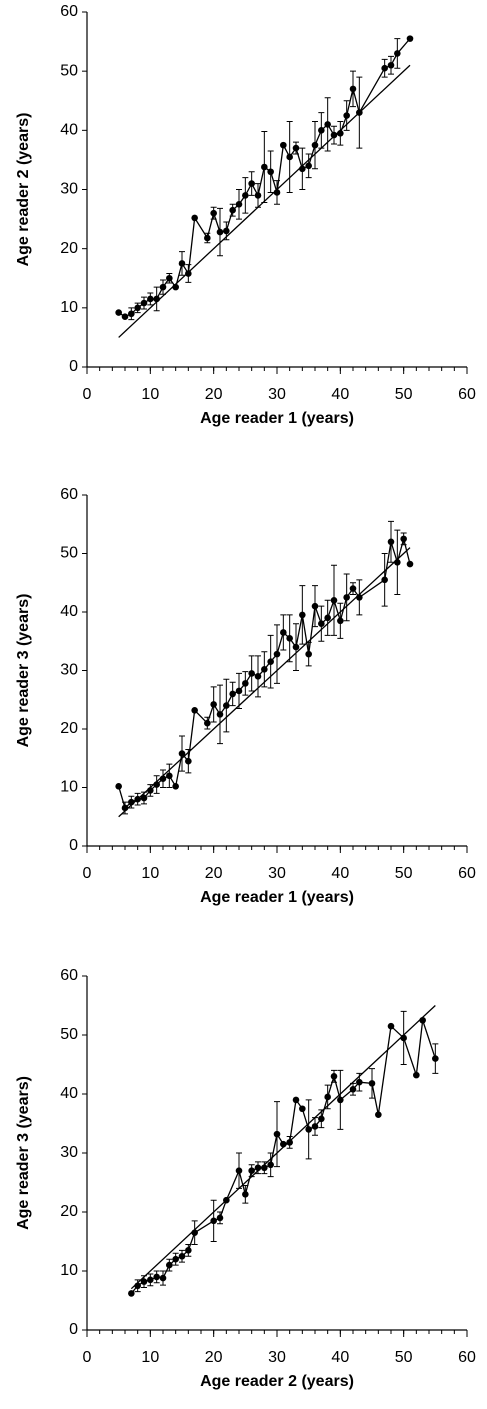 The width and height of the screenshot is (487, 1409). What do you see at coordinates (69, 11) in the screenshot?
I see `y-tick-label: 60` at bounding box center [69, 11].